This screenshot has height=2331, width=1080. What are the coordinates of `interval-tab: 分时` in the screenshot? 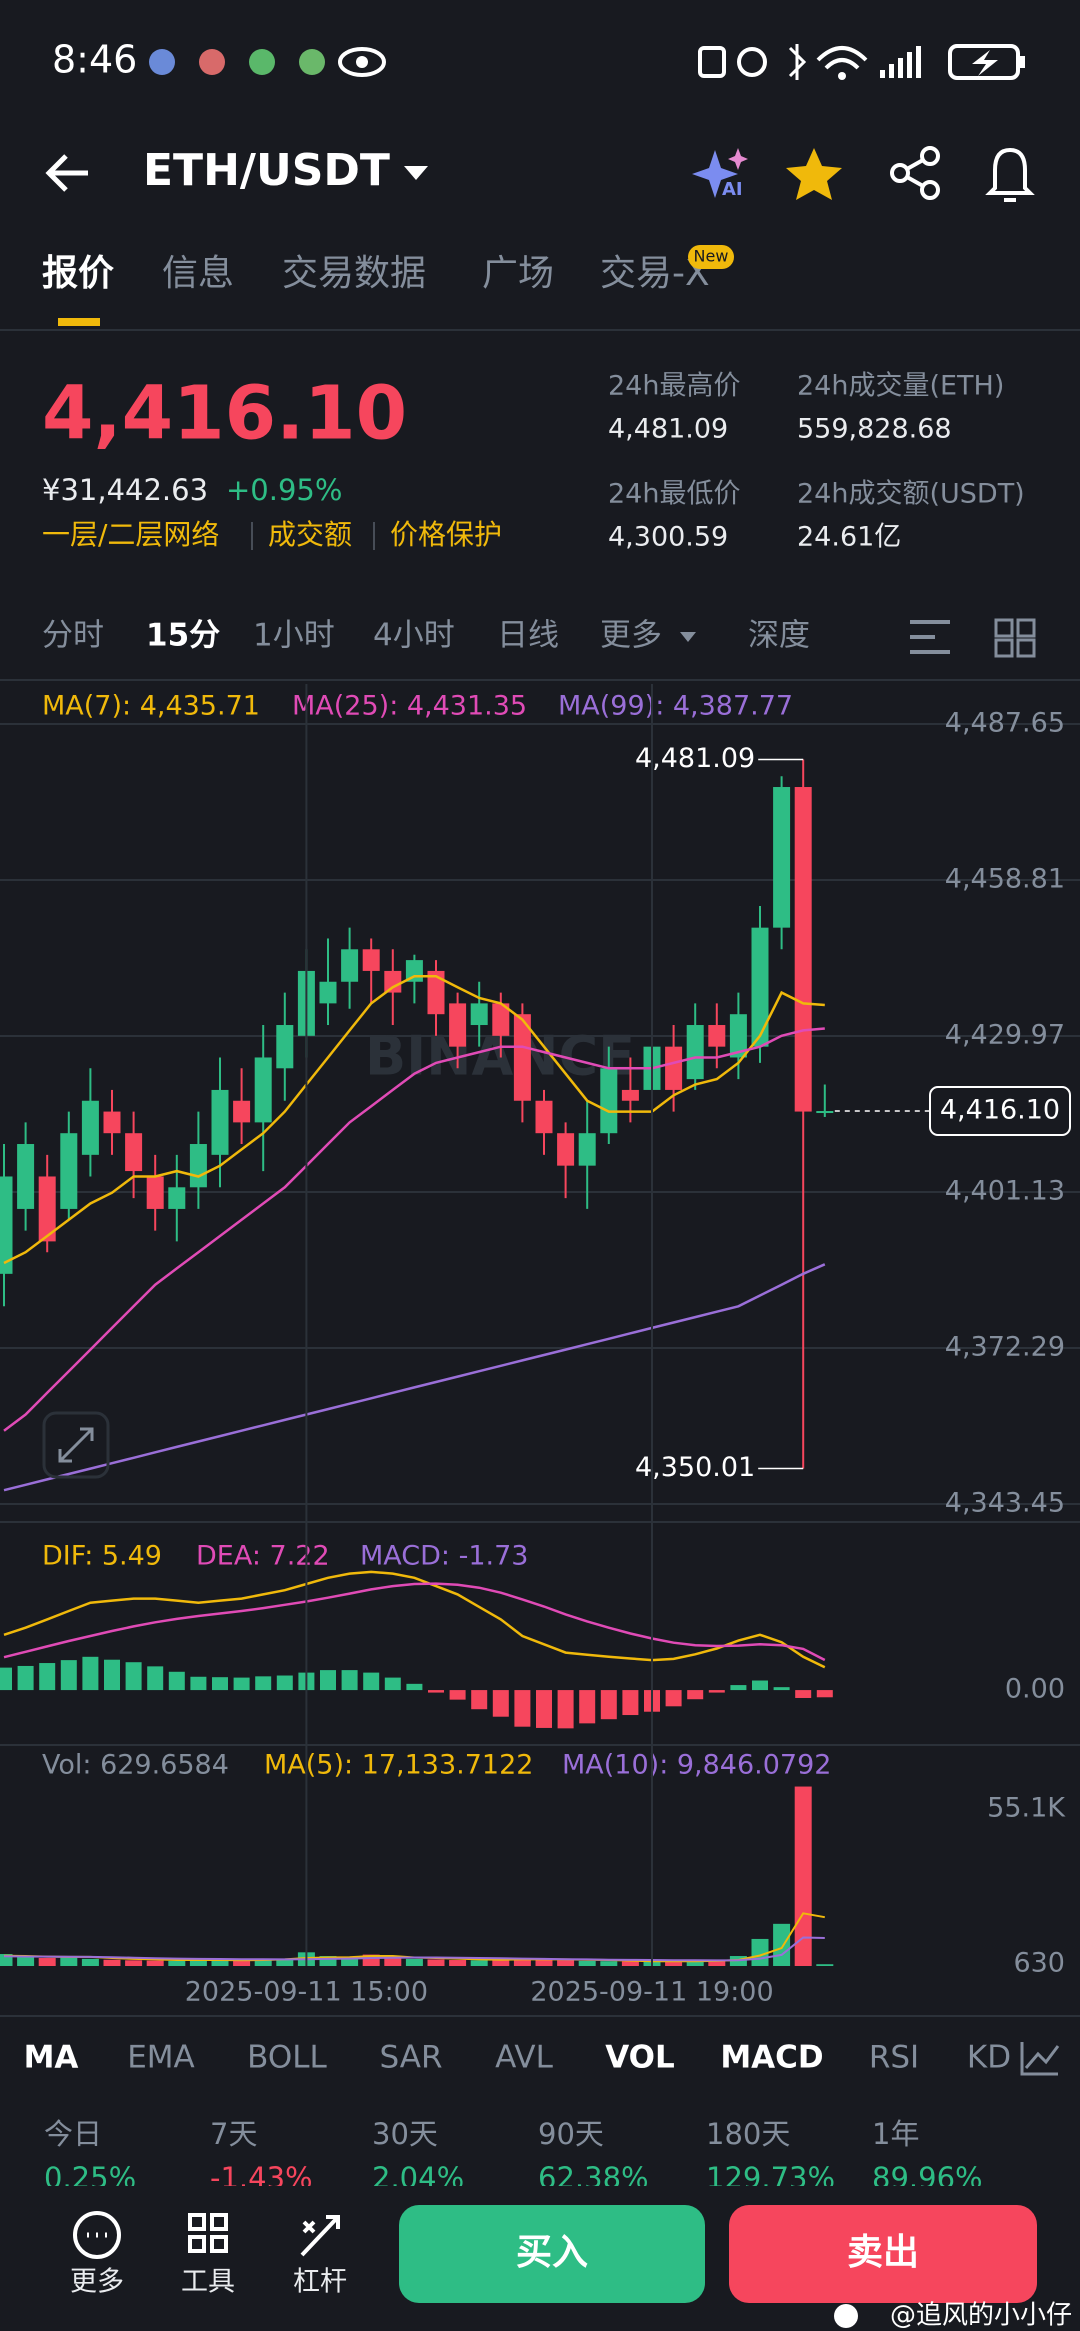 It's located at (73, 636).